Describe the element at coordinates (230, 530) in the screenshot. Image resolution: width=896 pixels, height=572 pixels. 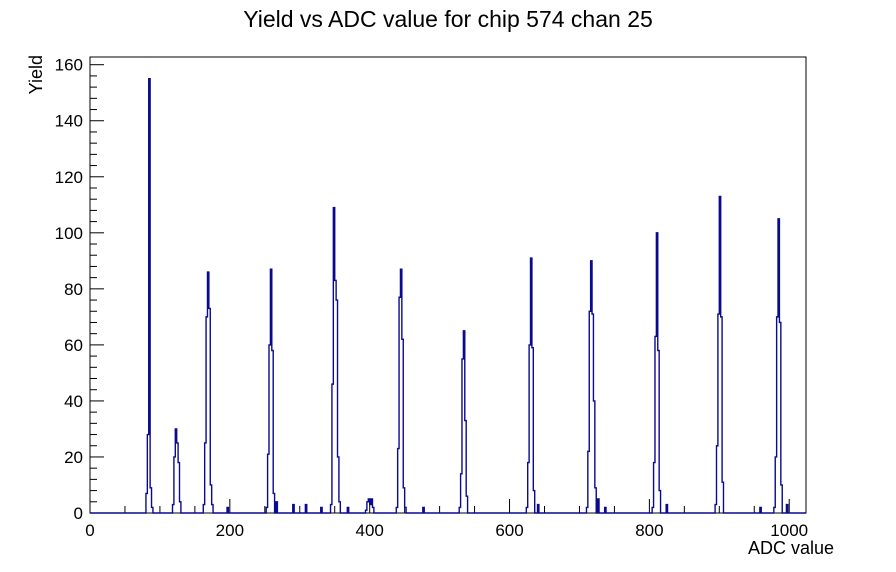
I see `x-tick-label: 200` at that location.